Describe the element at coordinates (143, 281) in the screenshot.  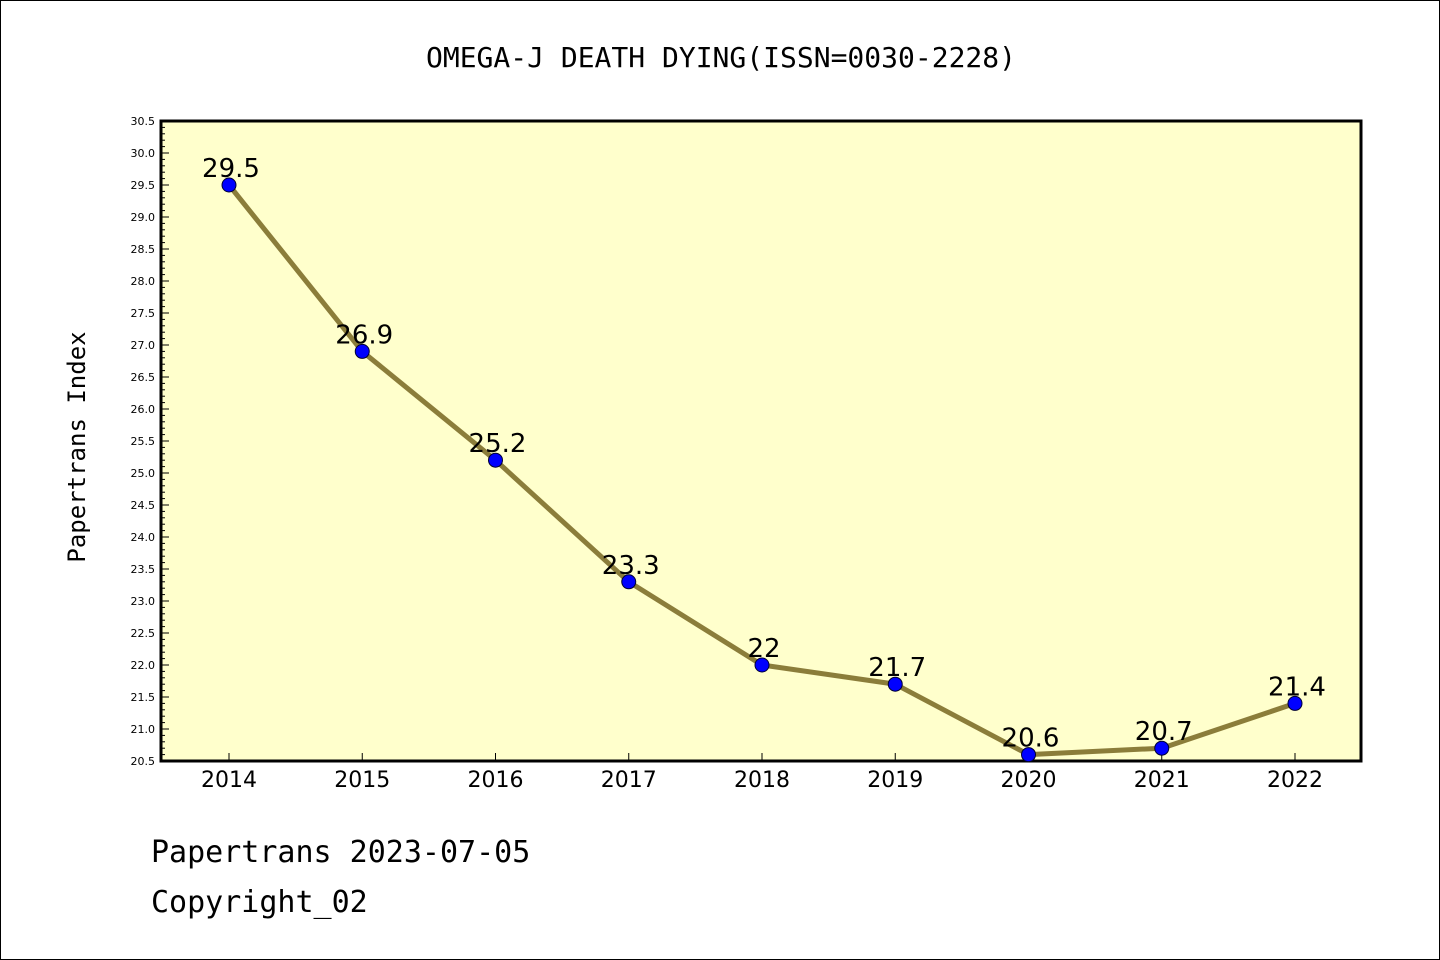
I see `y-tick-label: 28.0` at that location.